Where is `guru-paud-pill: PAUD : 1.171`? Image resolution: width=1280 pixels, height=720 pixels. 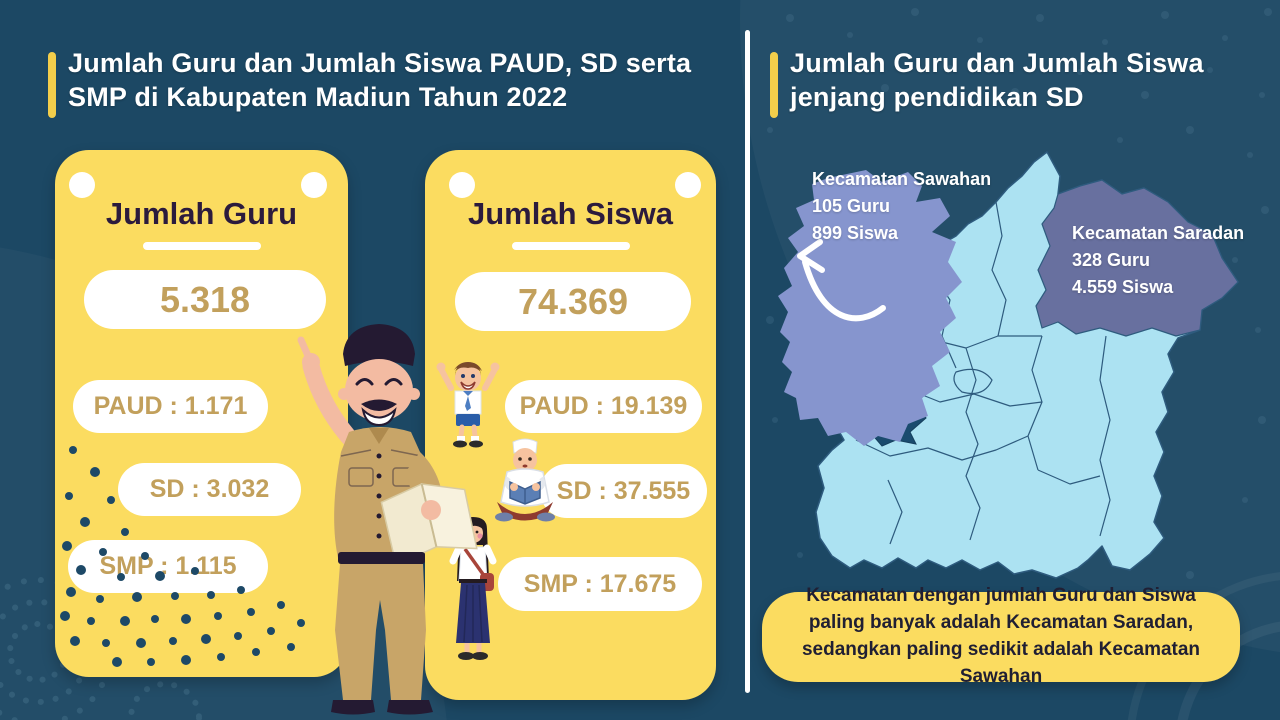
guru-paud-pill: PAUD : 1.171 is located at coordinates (170, 406).